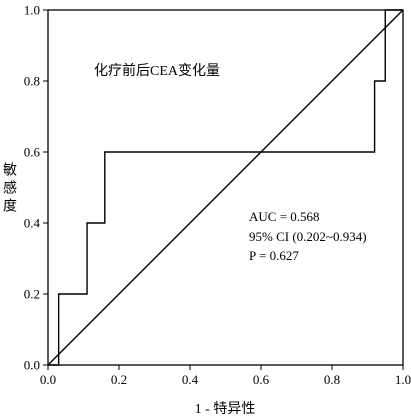  I want to click on y-axis-label-char: 敏, so click(10, 171).